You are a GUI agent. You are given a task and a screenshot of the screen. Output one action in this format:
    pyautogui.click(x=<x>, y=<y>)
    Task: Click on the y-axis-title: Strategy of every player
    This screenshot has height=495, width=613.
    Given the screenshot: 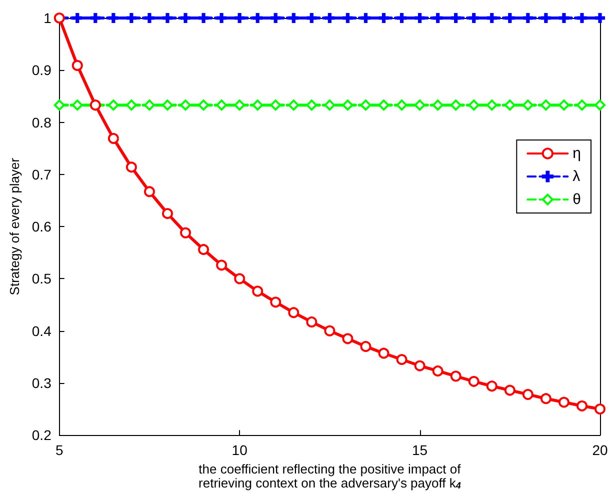 What is the action you would take?
    pyautogui.click(x=14, y=226)
    